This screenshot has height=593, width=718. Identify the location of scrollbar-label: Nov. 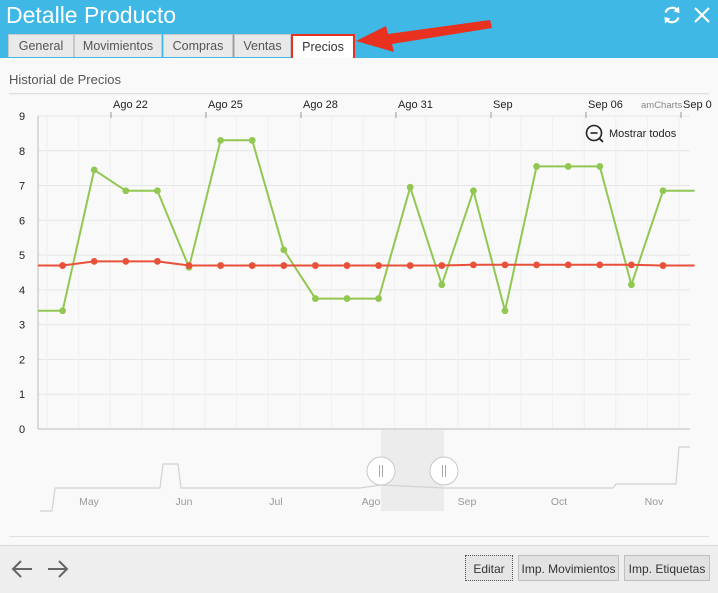
(654, 502).